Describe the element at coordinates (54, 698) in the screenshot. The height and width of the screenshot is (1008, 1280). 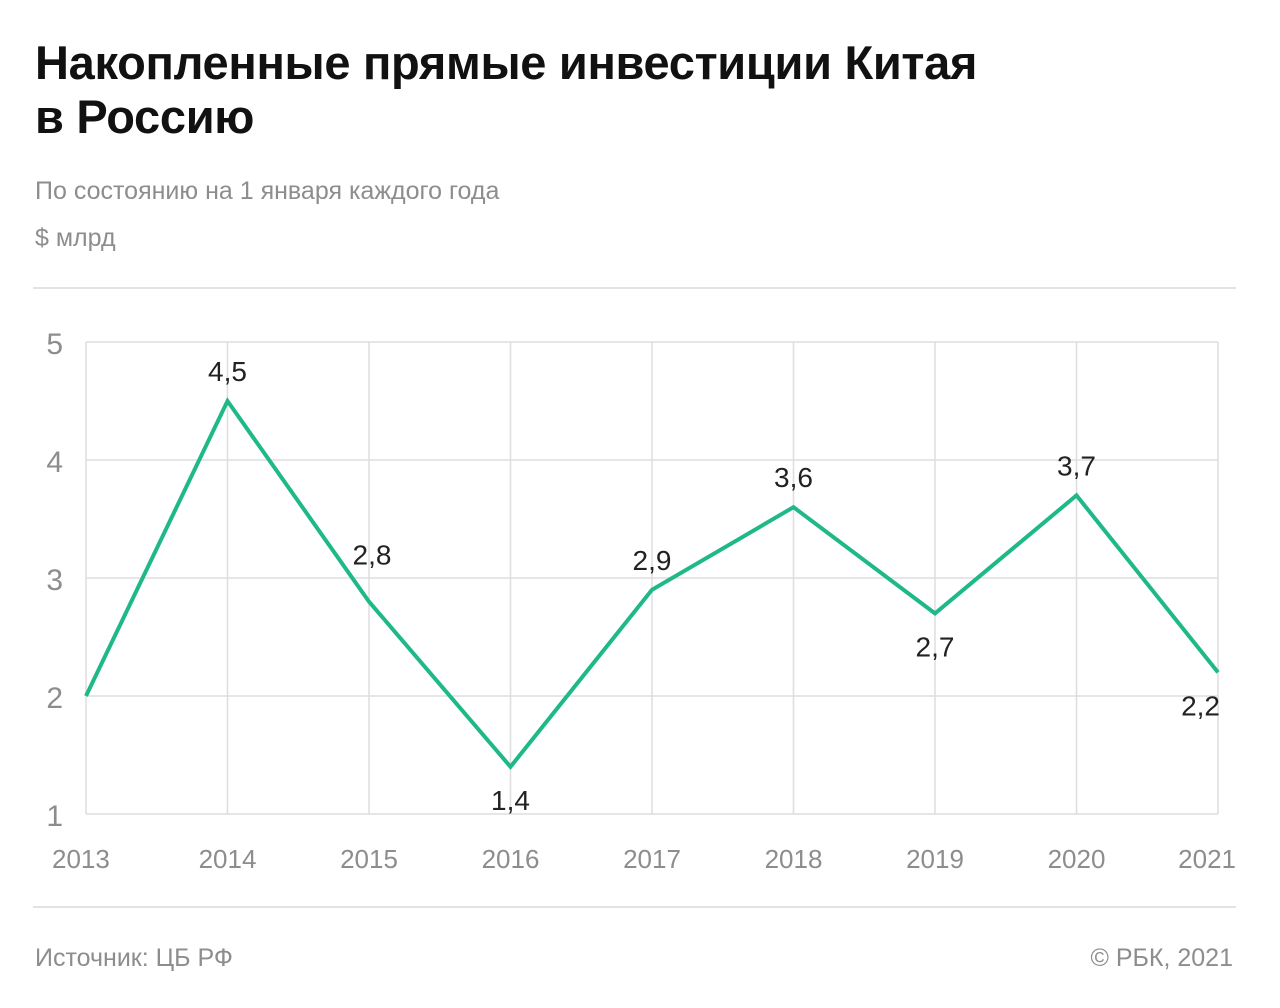
I see `y-tick-label: 2` at that location.